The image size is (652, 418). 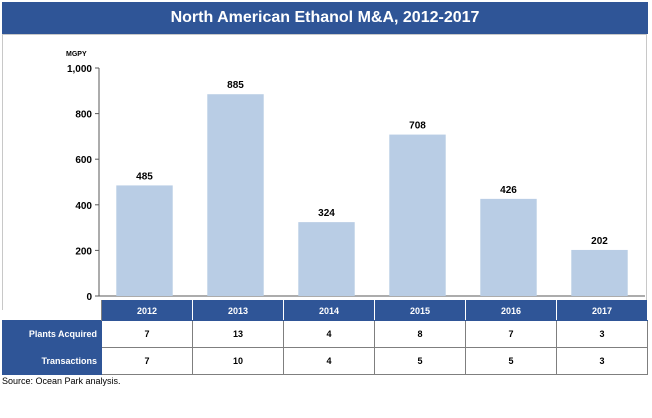 What do you see at coordinates (511, 310) in the screenshot?
I see `year-header-2016: 2016` at bounding box center [511, 310].